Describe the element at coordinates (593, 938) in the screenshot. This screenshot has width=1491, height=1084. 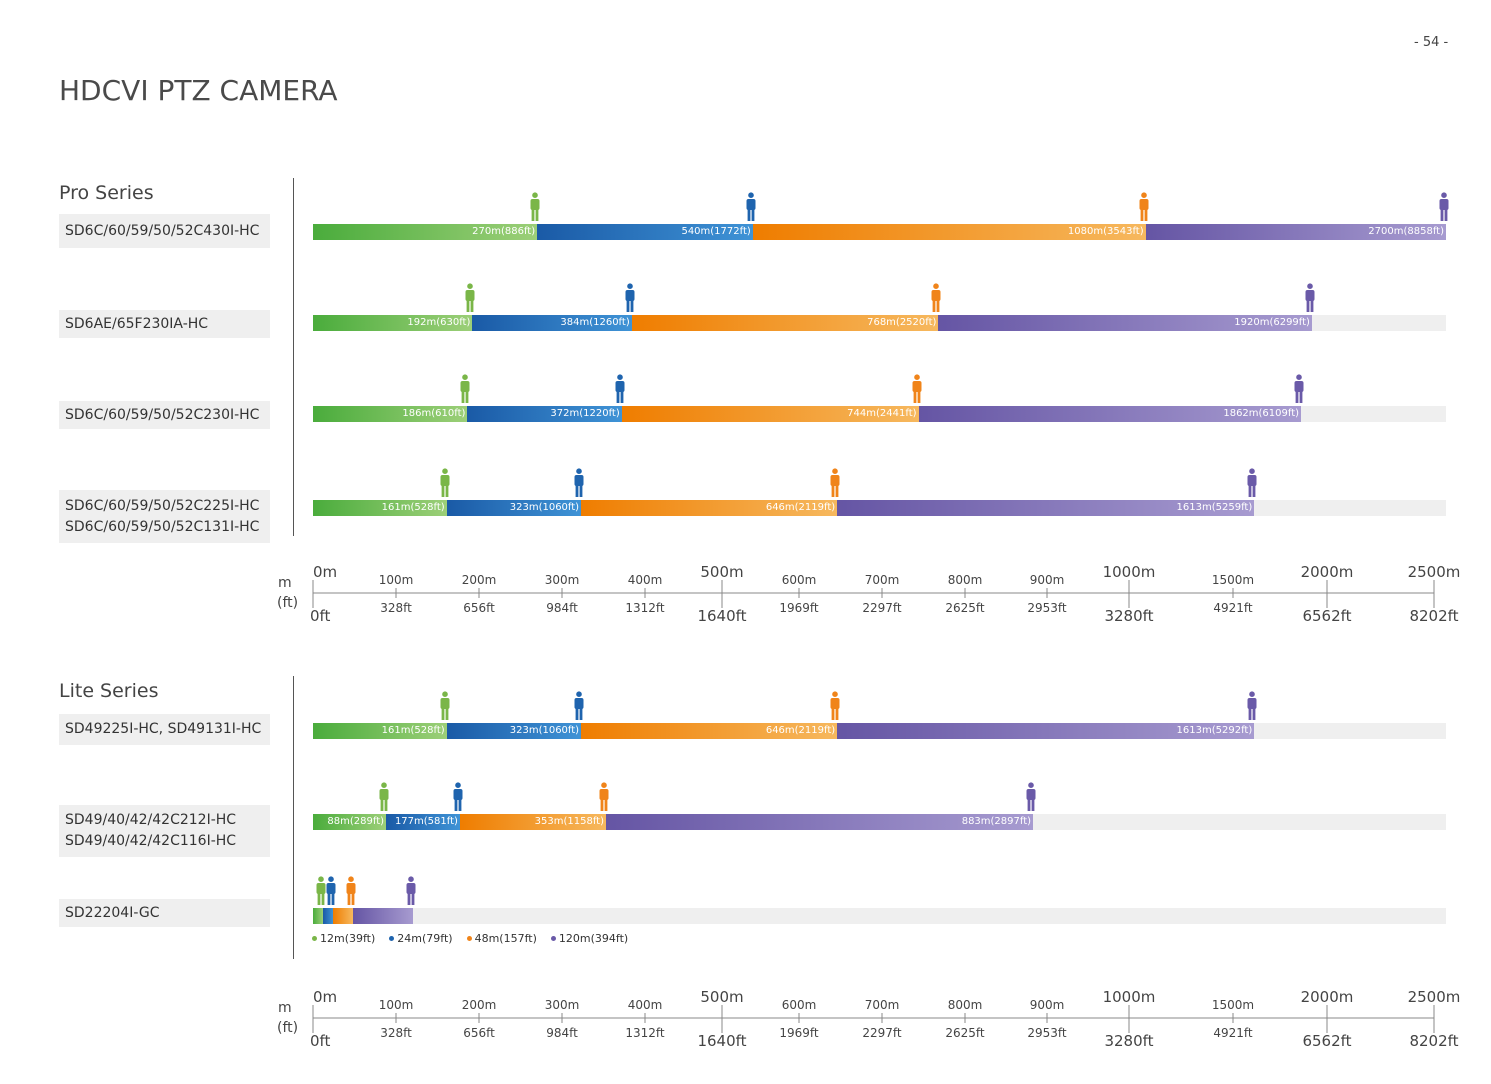
I see `legend-label: 120m(394ft)` at that location.